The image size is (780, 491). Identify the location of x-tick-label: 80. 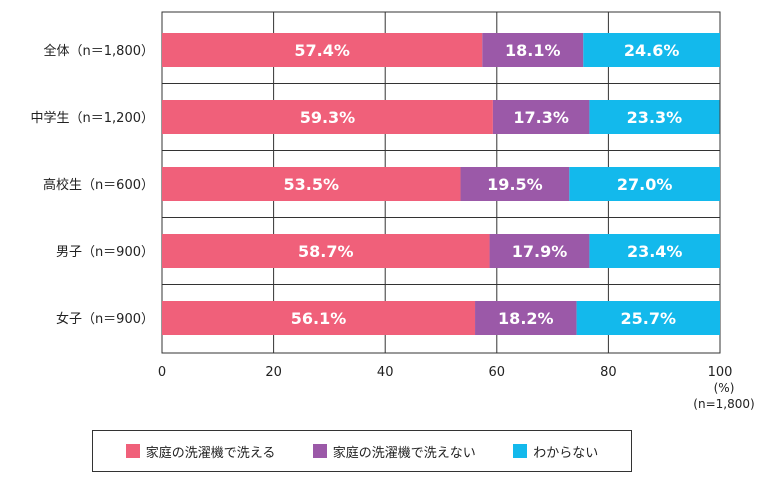
(608, 372).